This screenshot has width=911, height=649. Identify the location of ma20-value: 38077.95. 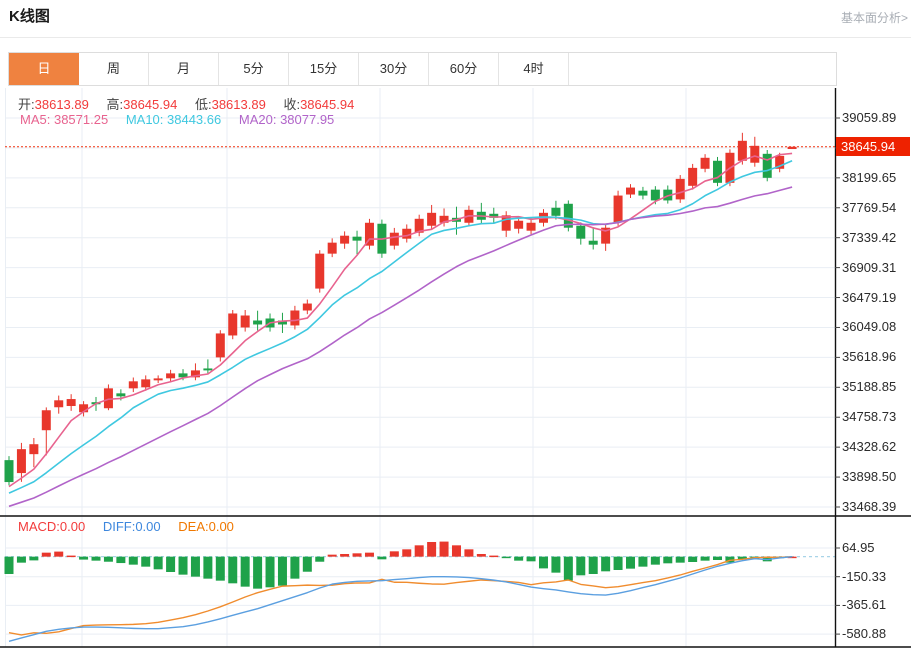
(307, 119).